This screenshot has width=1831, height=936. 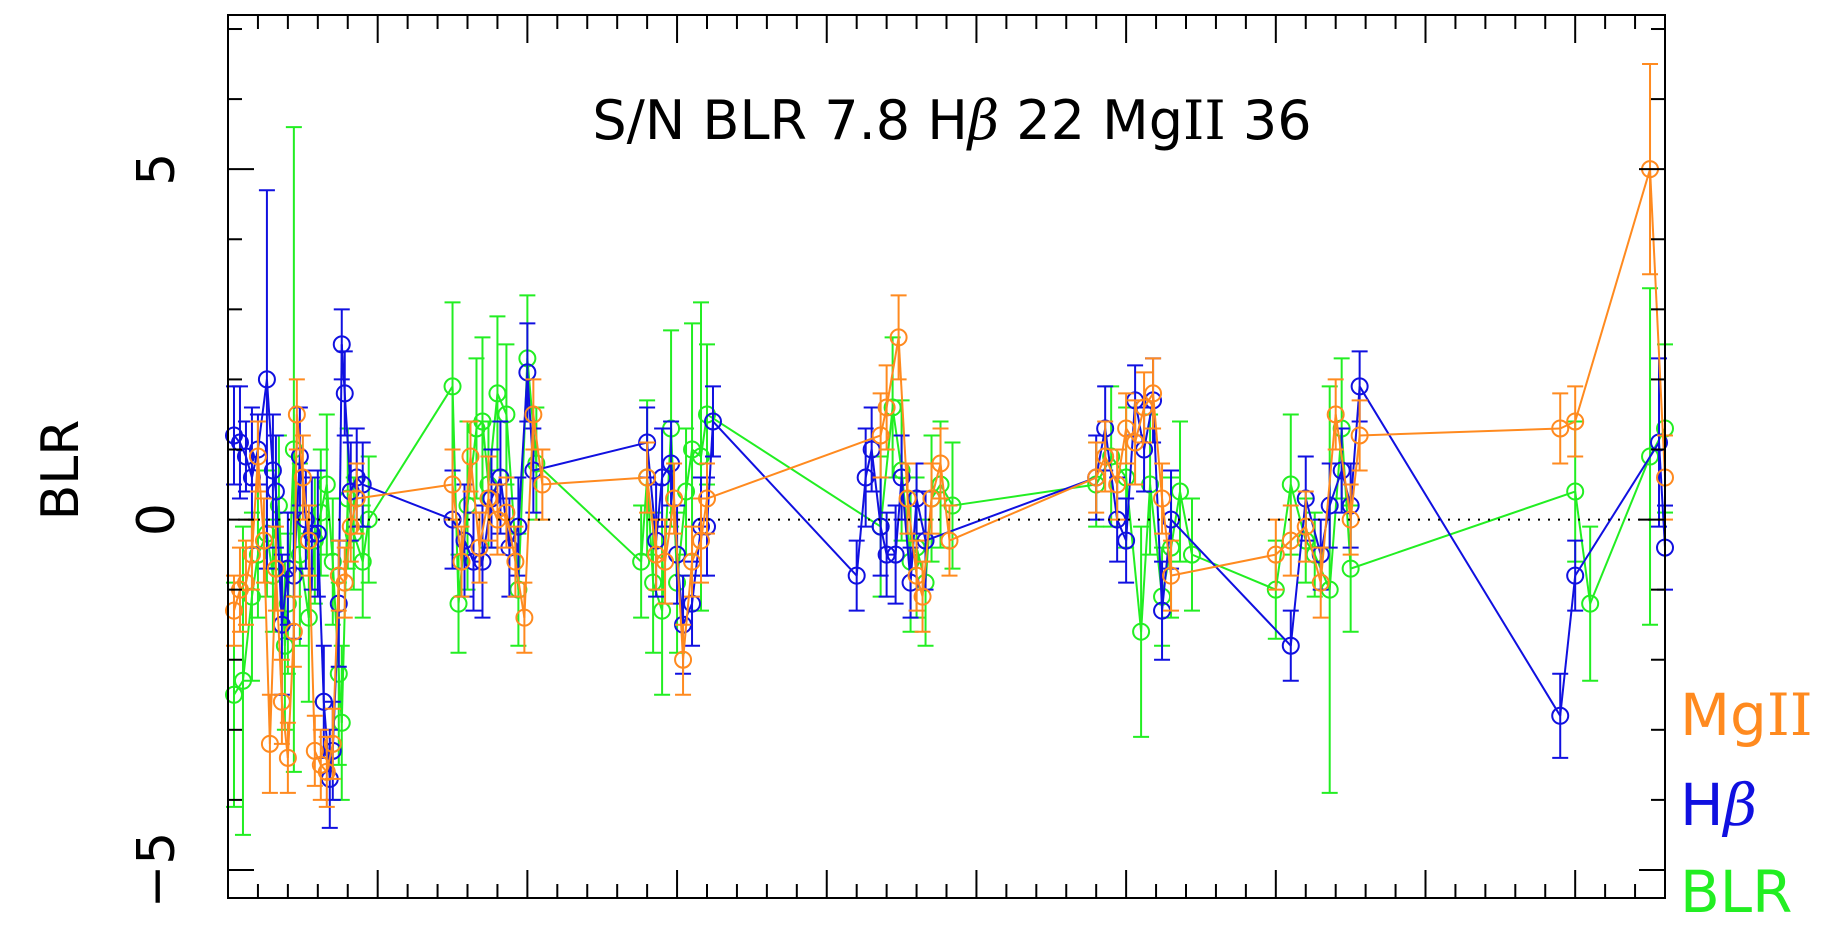 I want to click on y-tick-label: 5, so click(x=157, y=169).